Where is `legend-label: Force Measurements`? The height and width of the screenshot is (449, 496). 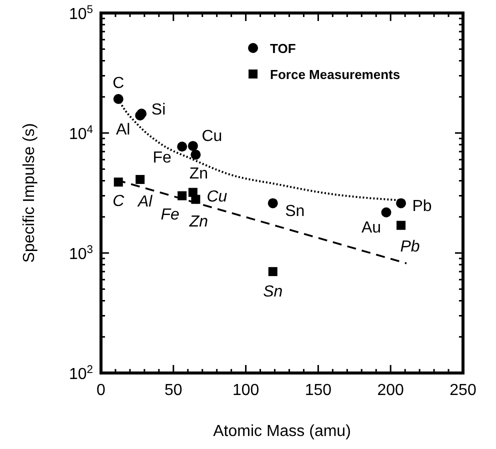 legend-label: Force Measurements is located at coordinates (335, 74).